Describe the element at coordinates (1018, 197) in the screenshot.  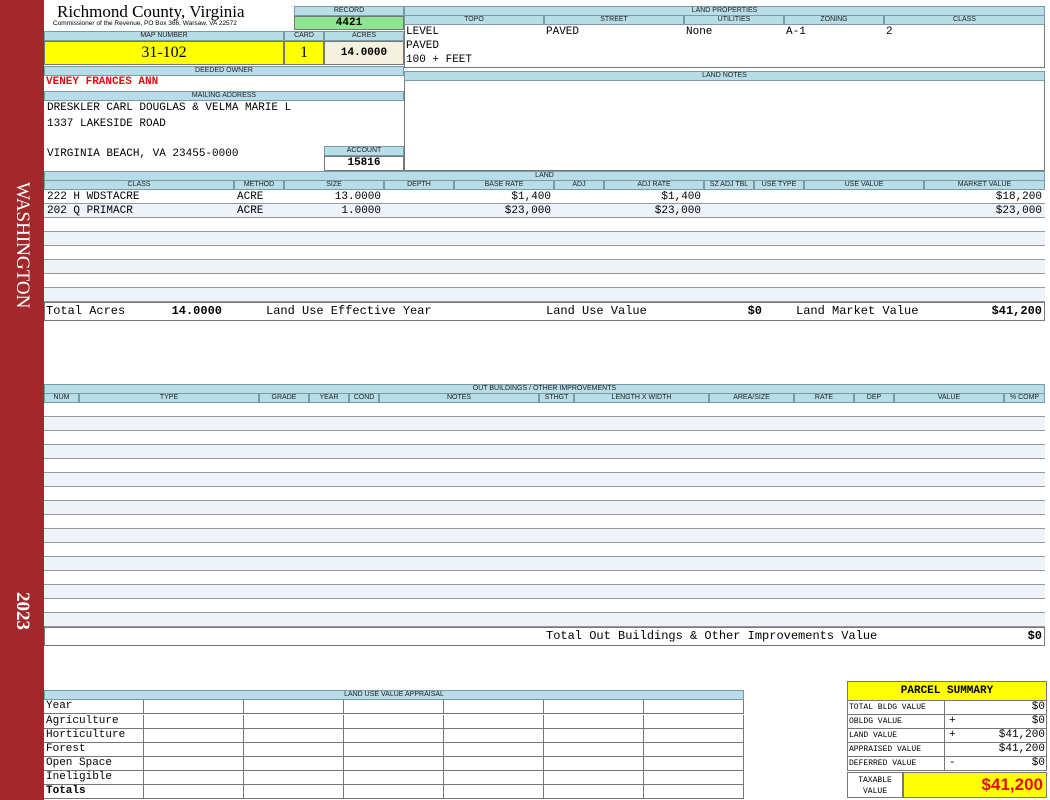
I see `land-cell: $18,200` at that location.